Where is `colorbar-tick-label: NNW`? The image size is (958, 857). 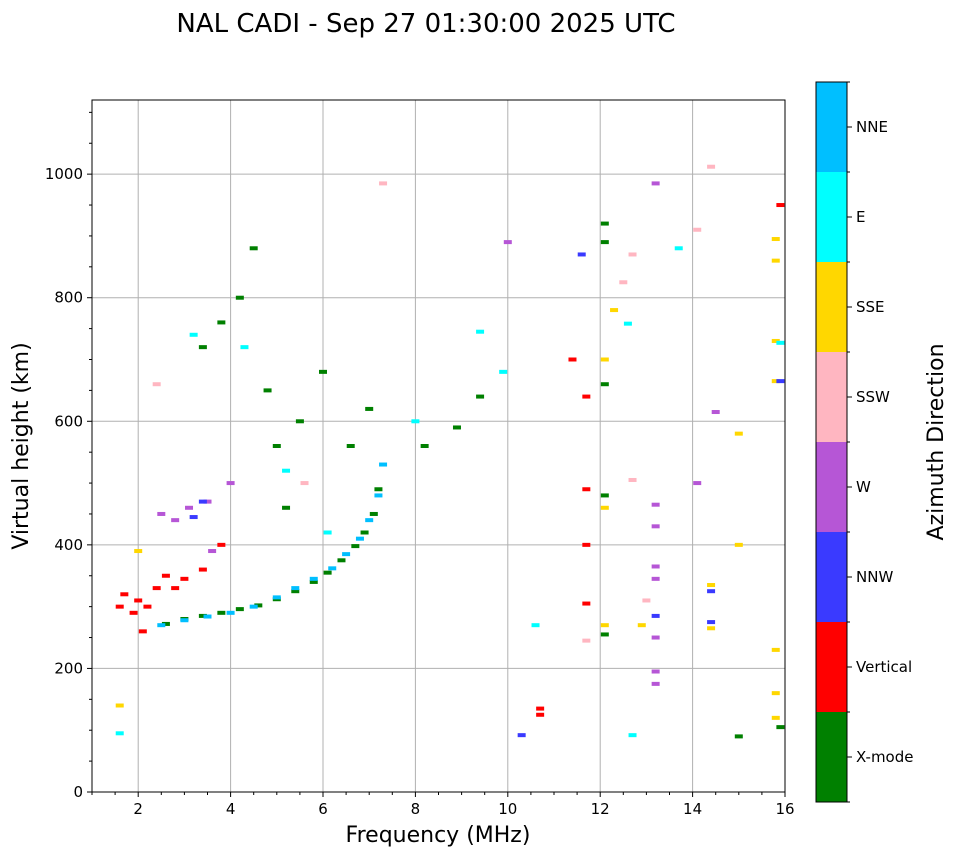 colorbar-tick-label: NNW is located at coordinates (874, 577).